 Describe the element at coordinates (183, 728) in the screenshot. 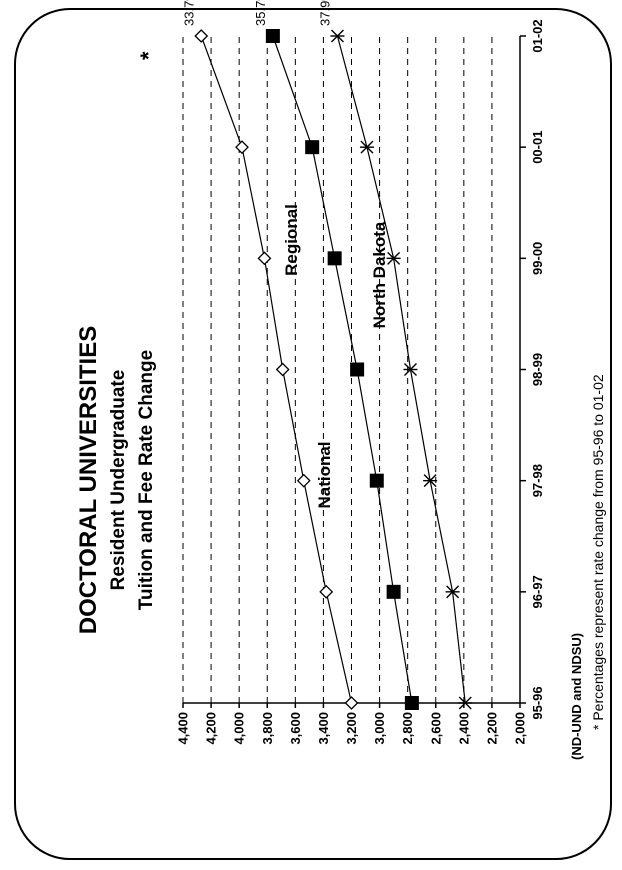

I see `y-tick-label: 4,400` at that location.